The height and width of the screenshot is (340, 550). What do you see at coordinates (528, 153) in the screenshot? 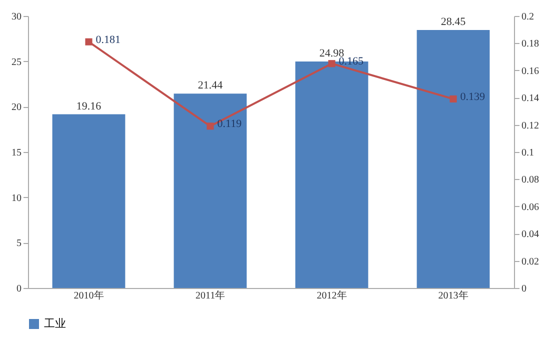
I see `y2-tick-label: 0.1` at bounding box center [528, 153].